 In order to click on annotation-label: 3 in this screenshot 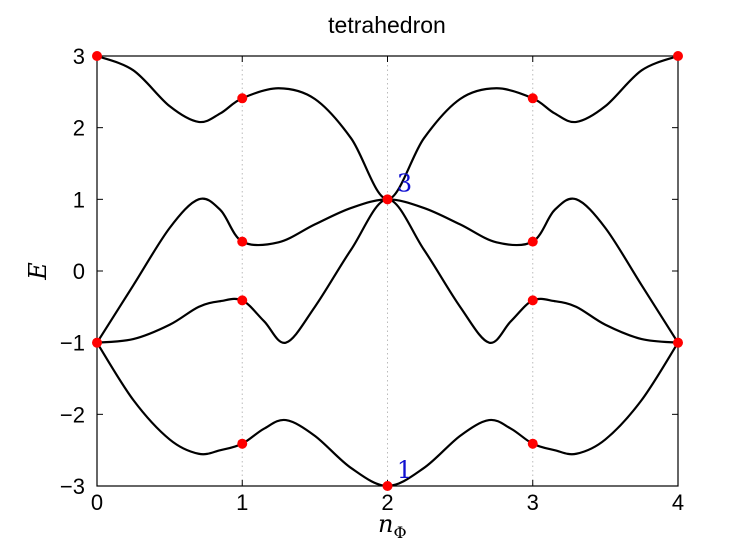, I will do `click(404, 183)`.